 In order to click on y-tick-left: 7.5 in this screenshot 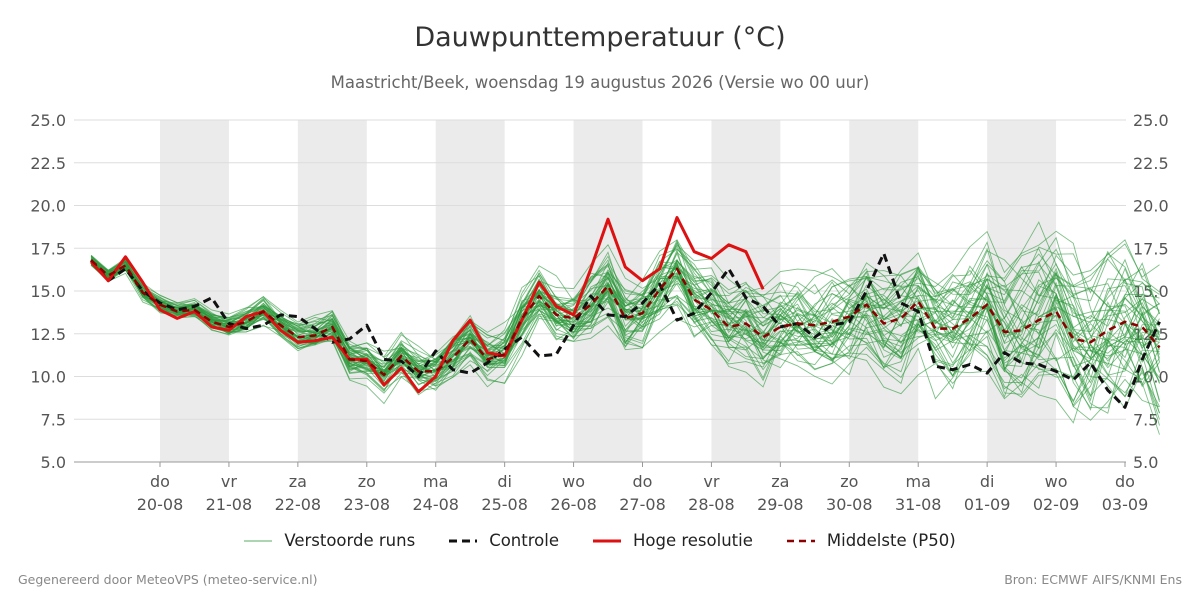, I will do `click(53, 419)`.